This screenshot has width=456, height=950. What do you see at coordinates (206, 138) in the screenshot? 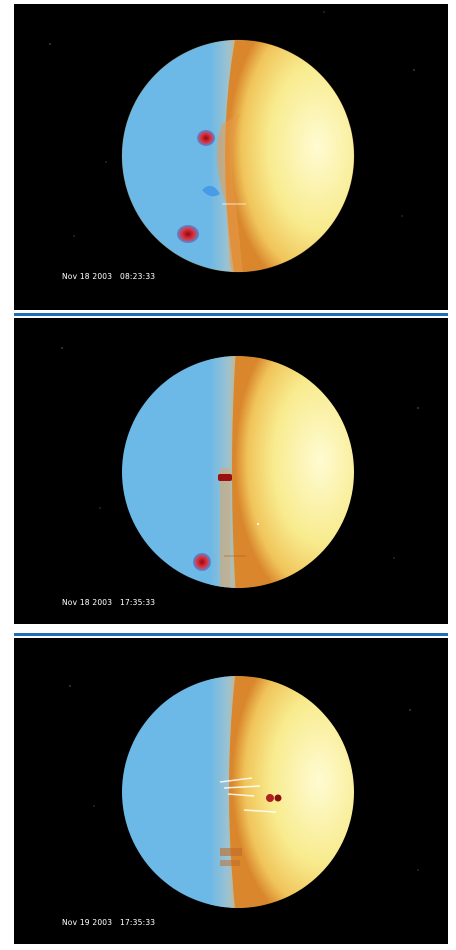
I see `magnetic-spot-upper` at bounding box center [206, 138].